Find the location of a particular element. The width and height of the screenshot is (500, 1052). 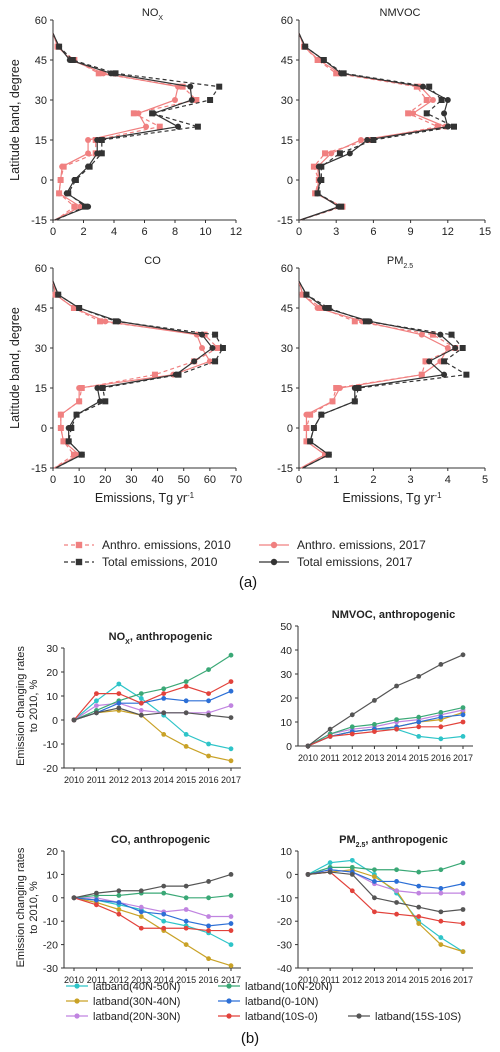

data-point-20N-30N is located at coordinates (231, 705).